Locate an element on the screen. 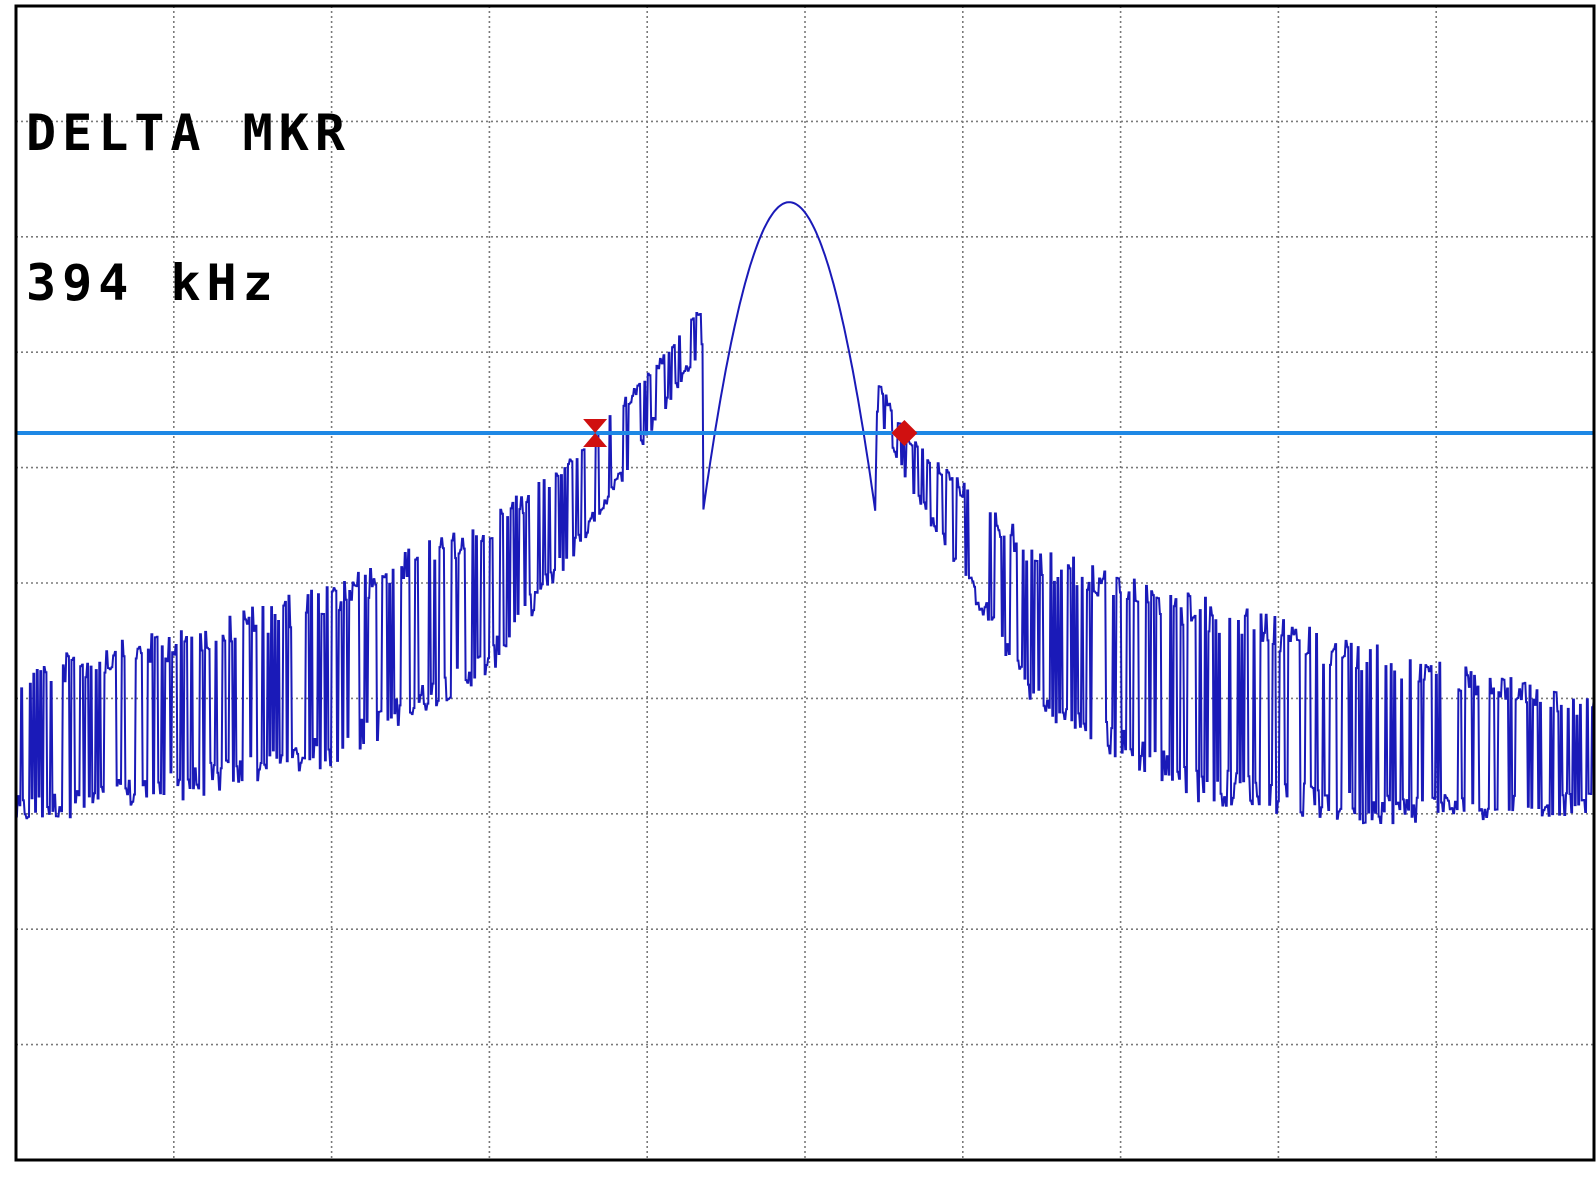 This screenshot has width=1596, height=1178. delta-reference-marker is located at coordinates (595, 432).